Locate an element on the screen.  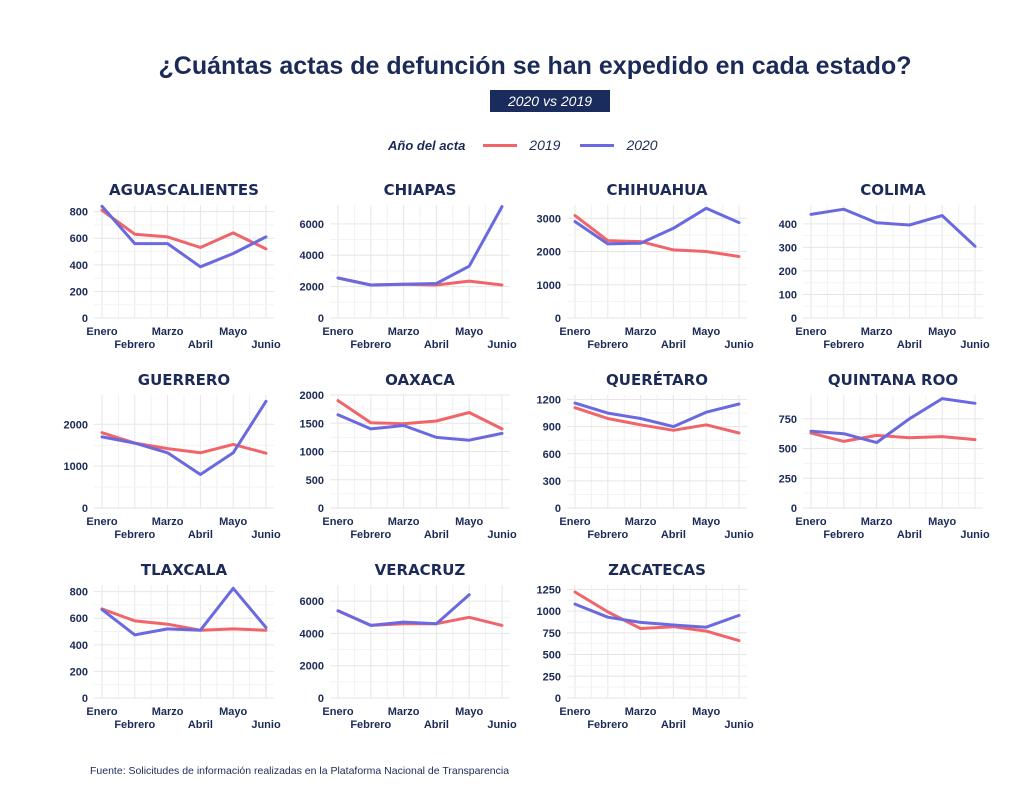
y-tick-label: 4000 is located at coordinates (312, 634).